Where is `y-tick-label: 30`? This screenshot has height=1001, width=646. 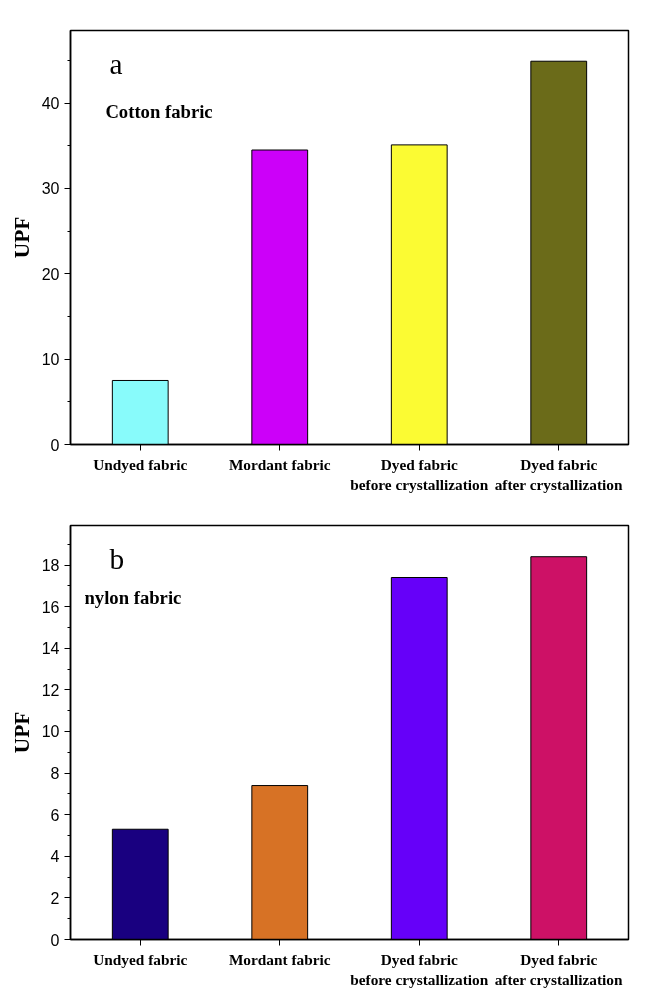
y-tick-label: 30 is located at coordinates (50, 189).